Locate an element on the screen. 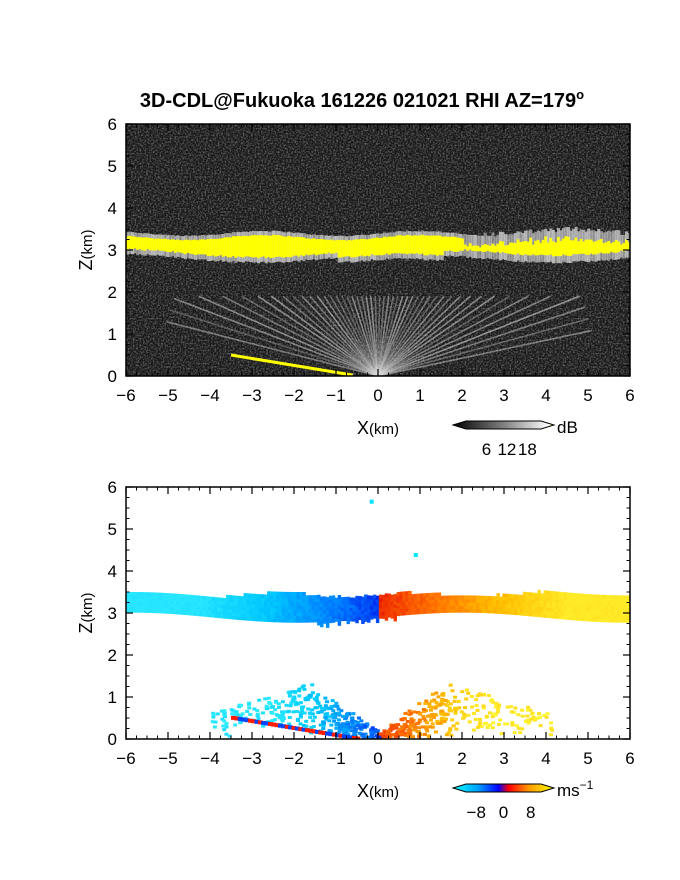 This screenshot has width=680, height=880. reflectivity-colorbar: dB 6 12 18 is located at coordinates (514, 438).